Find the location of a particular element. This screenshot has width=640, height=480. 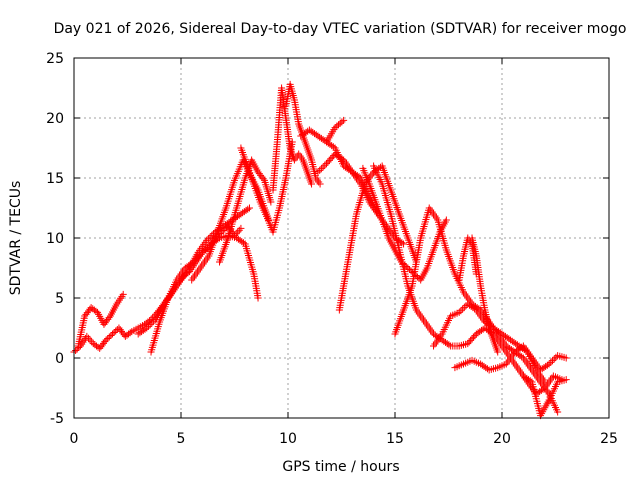

x-axis-label: GPS time / hours is located at coordinates (340, 467).